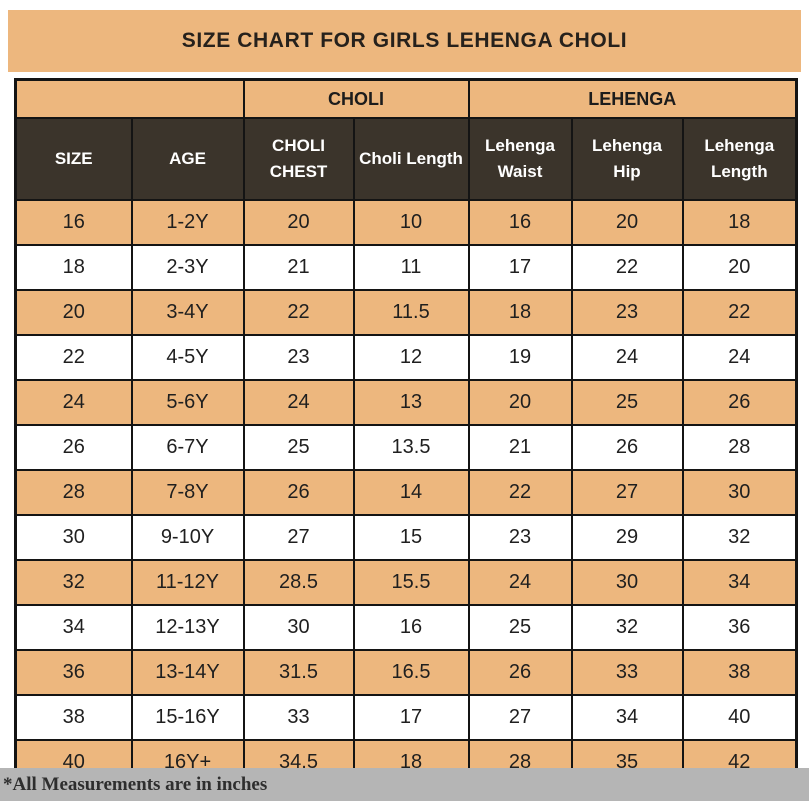  What do you see at coordinates (632, 98) in the screenshot?
I see `group-header-lehenga: LEHENGA` at bounding box center [632, 98].